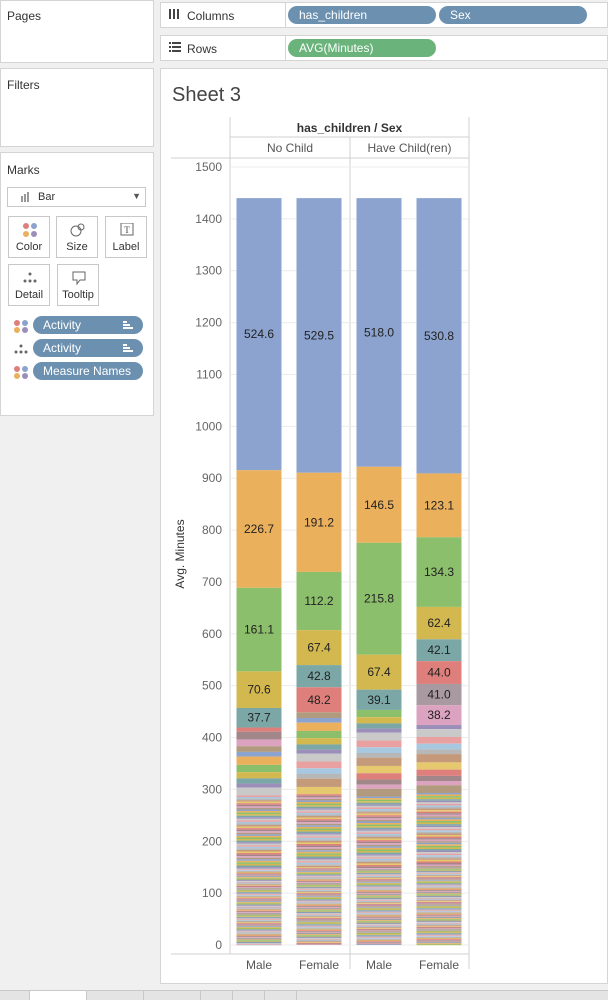  I want to click on measure-names-color-pill: Measure Names, so click(88, 371).